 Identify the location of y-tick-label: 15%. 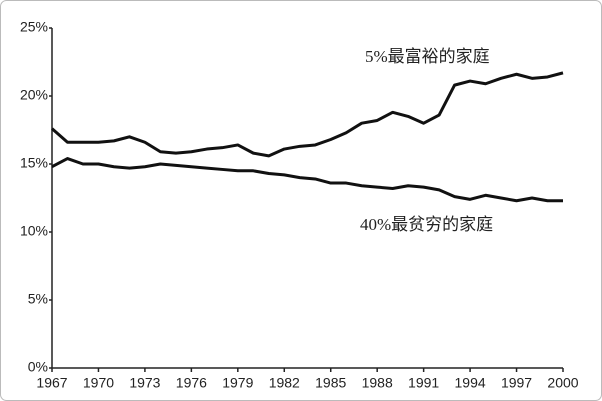
(34, 163).